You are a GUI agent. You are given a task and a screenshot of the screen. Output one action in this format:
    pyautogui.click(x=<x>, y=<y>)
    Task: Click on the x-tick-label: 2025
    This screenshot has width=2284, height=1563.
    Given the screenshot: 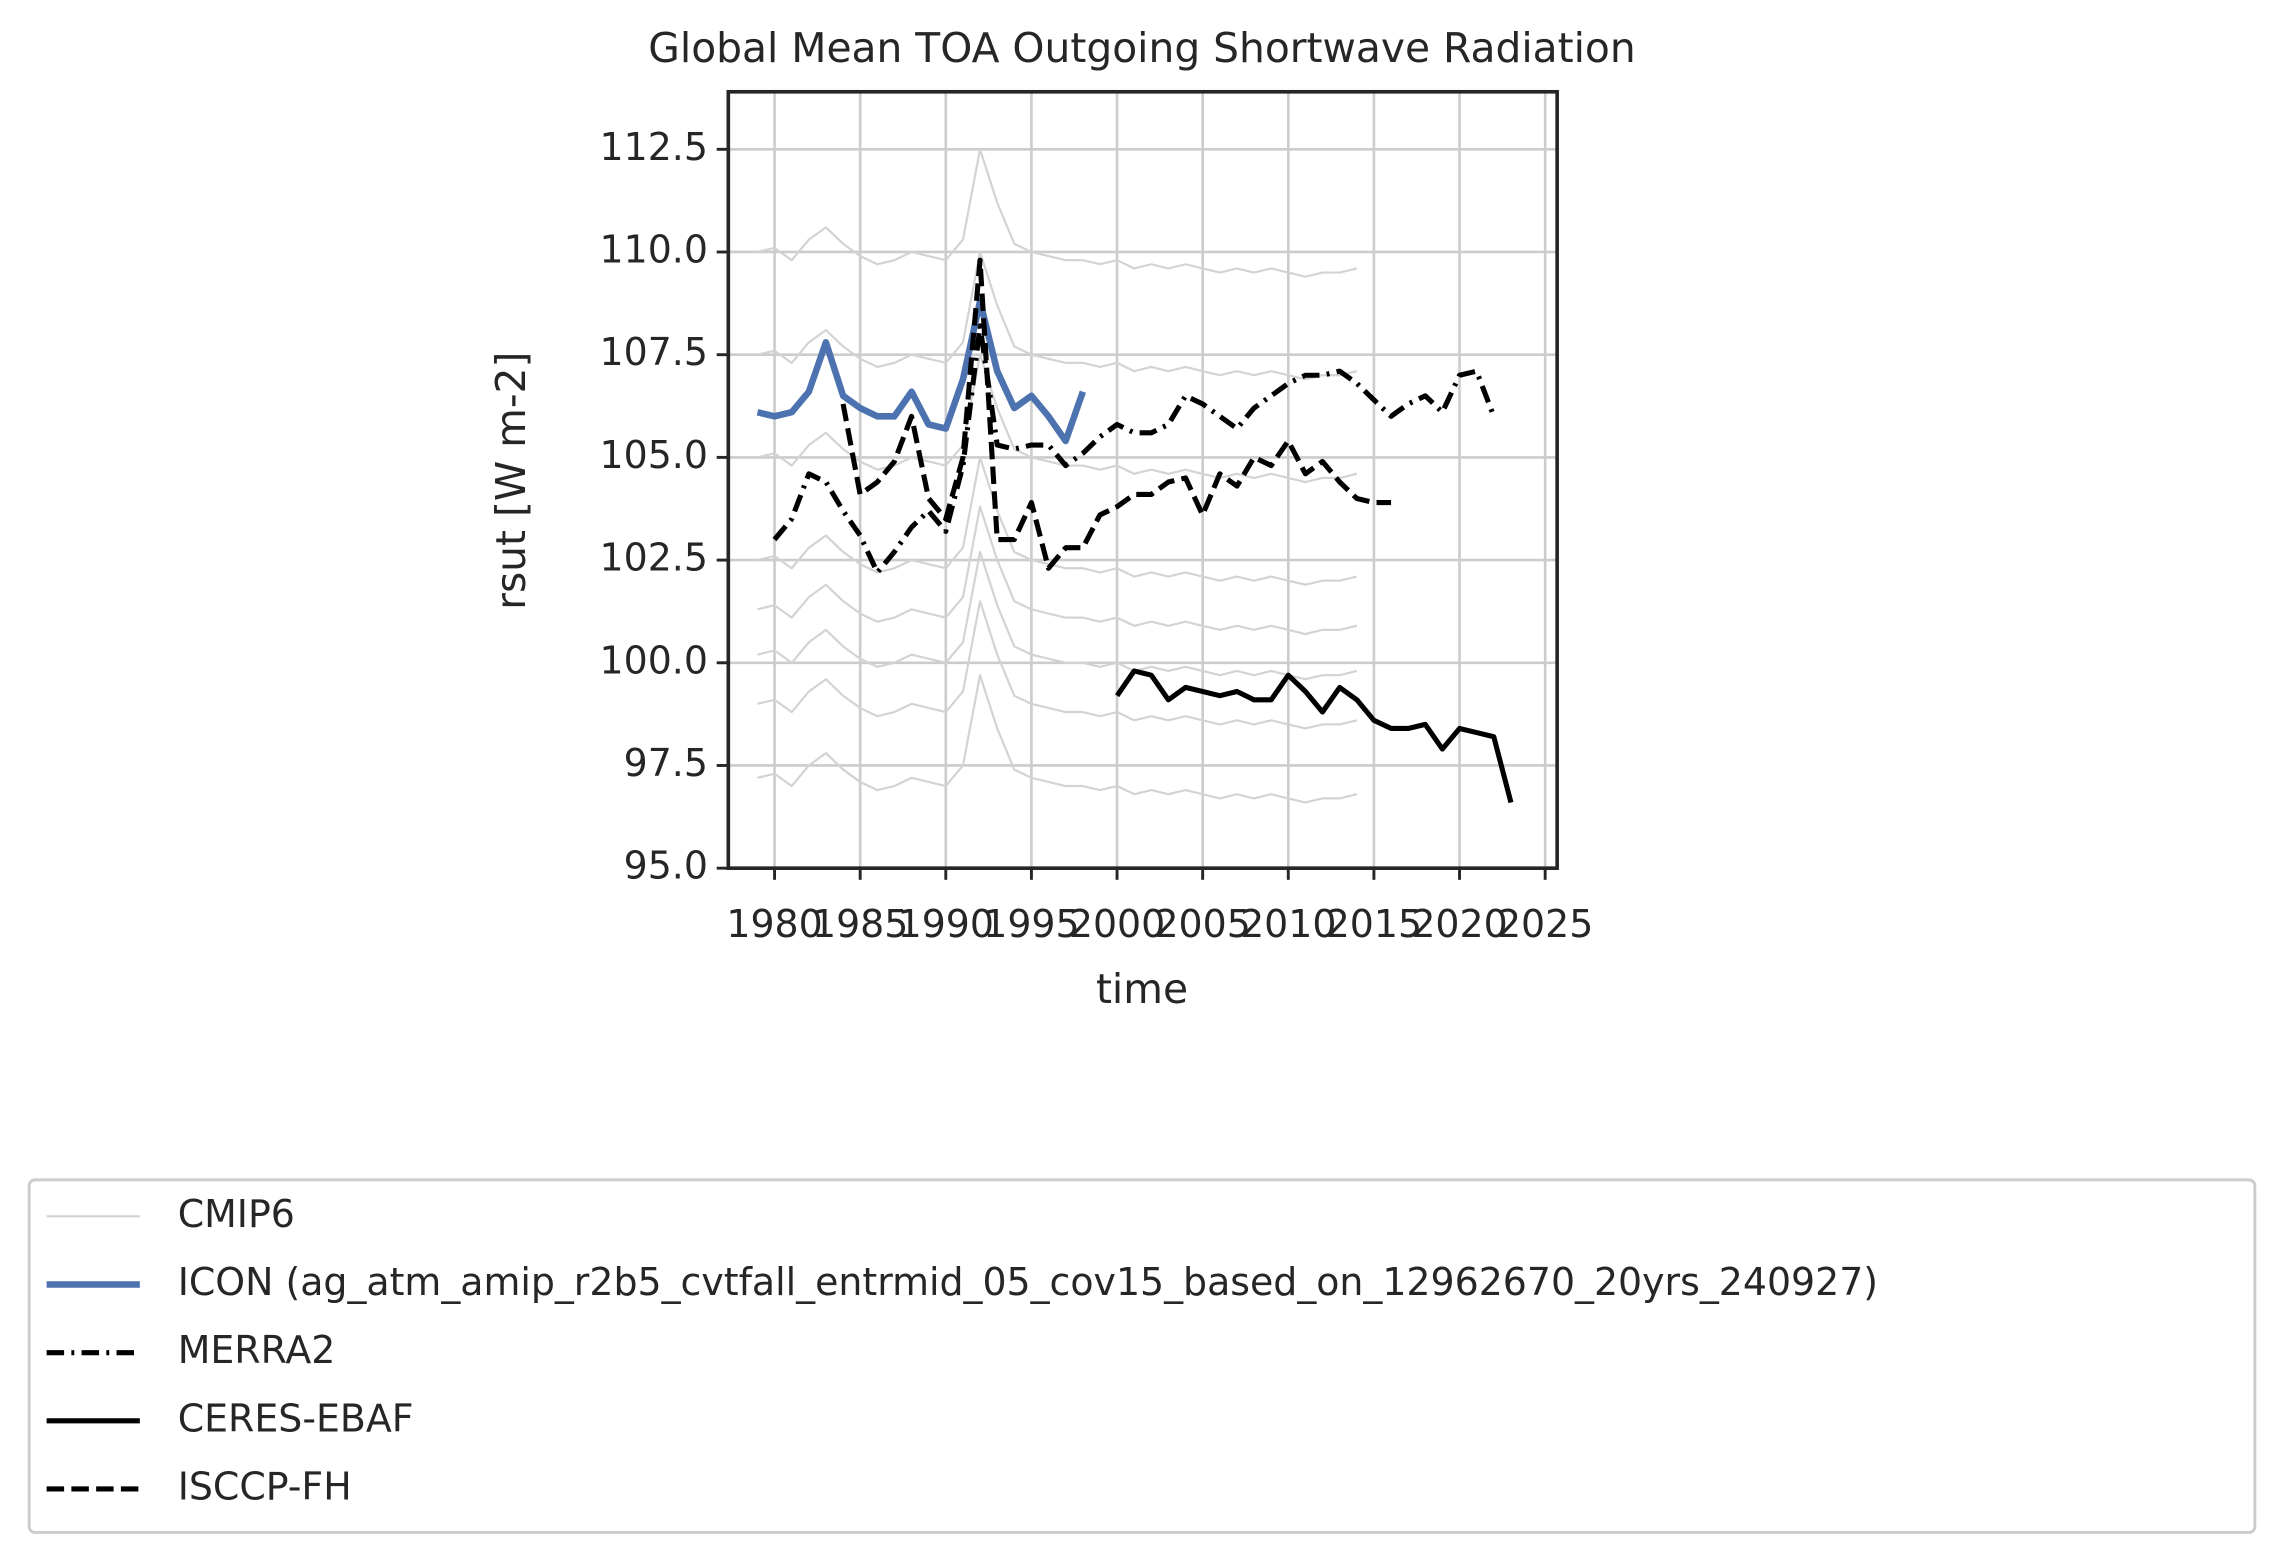 What is the action you would take?
    pyautogui.click(x=1545, y=924)
    